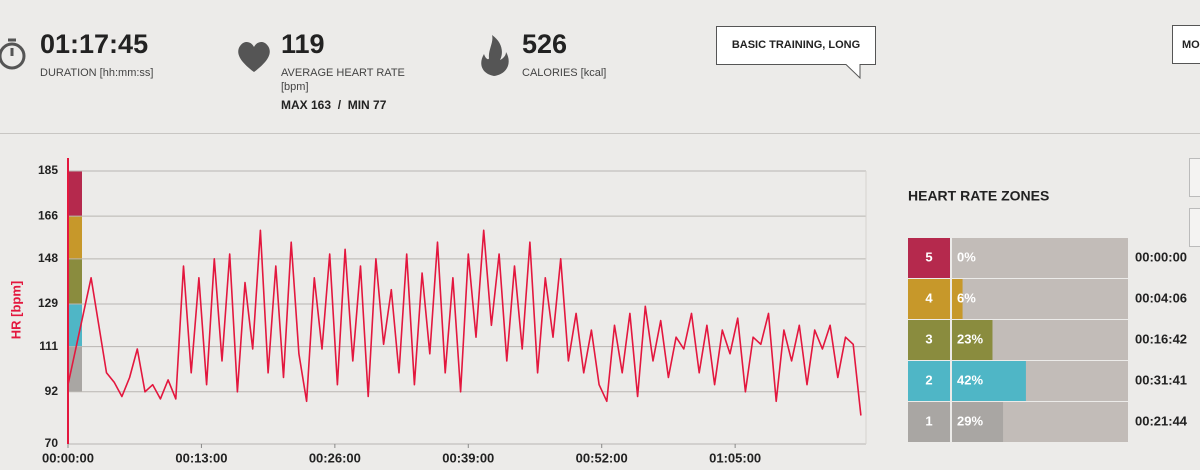 The image size is (1200, 470). Describe the element at coordinates (52, 391) in the screenshot. I see `y-tick-label: 92` at that location.